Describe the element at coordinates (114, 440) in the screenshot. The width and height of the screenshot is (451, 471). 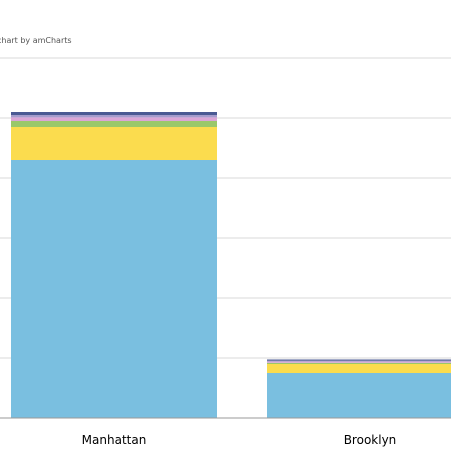
I see `category-label-manhattan: Manhattan` at that location.